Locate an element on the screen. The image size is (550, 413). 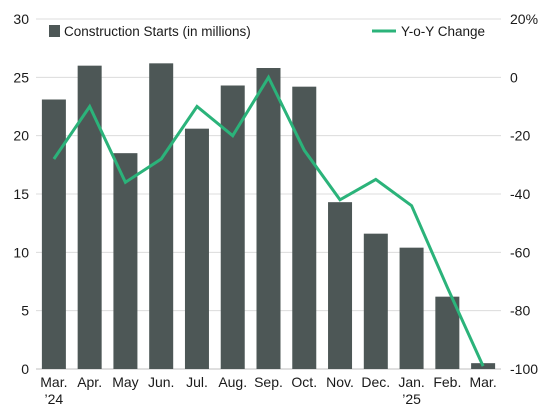
x-tick-label: Sep. is located at coordinates (268, 382).